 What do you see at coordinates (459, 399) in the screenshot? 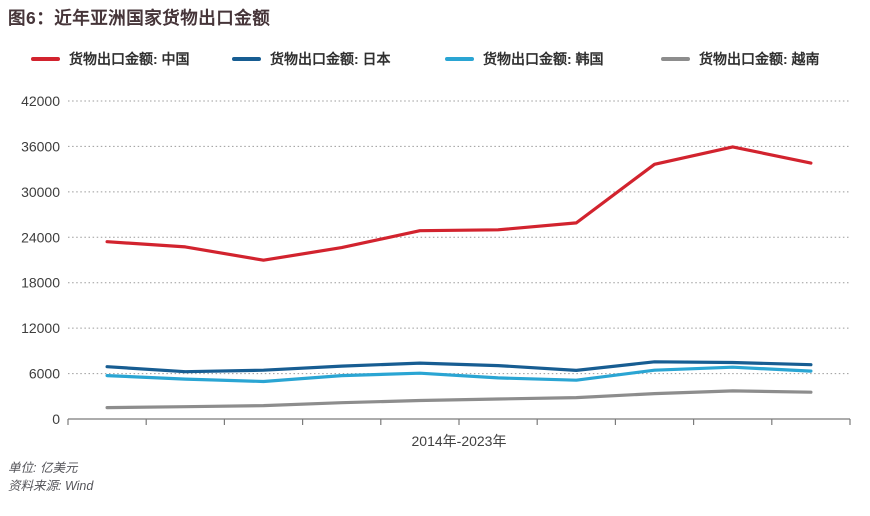
I see `series-line-vietnam` at bounding box center [459, 399].